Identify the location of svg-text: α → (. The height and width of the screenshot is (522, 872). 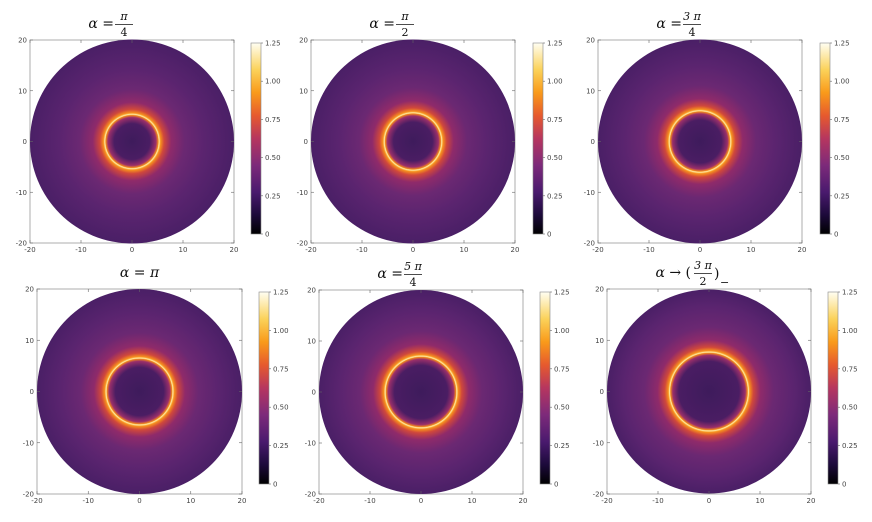
(673, 273).